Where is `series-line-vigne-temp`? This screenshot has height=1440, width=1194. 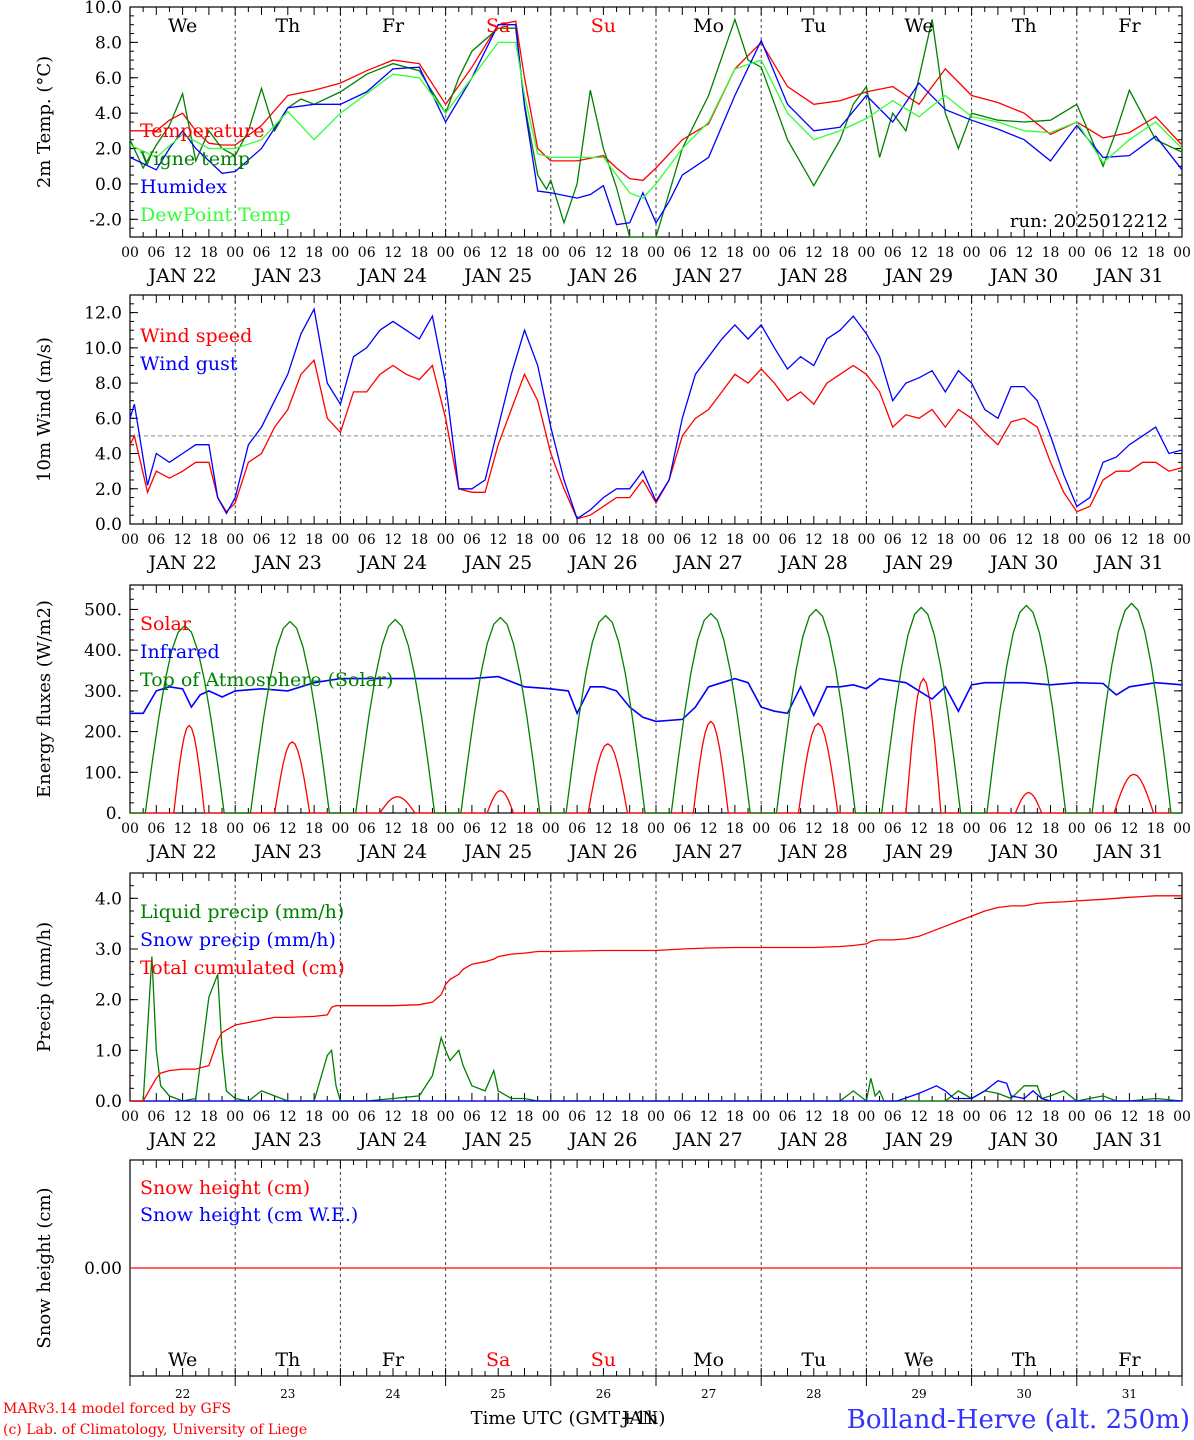
series-line-vigne-temp is located at coordinates (656, 127).